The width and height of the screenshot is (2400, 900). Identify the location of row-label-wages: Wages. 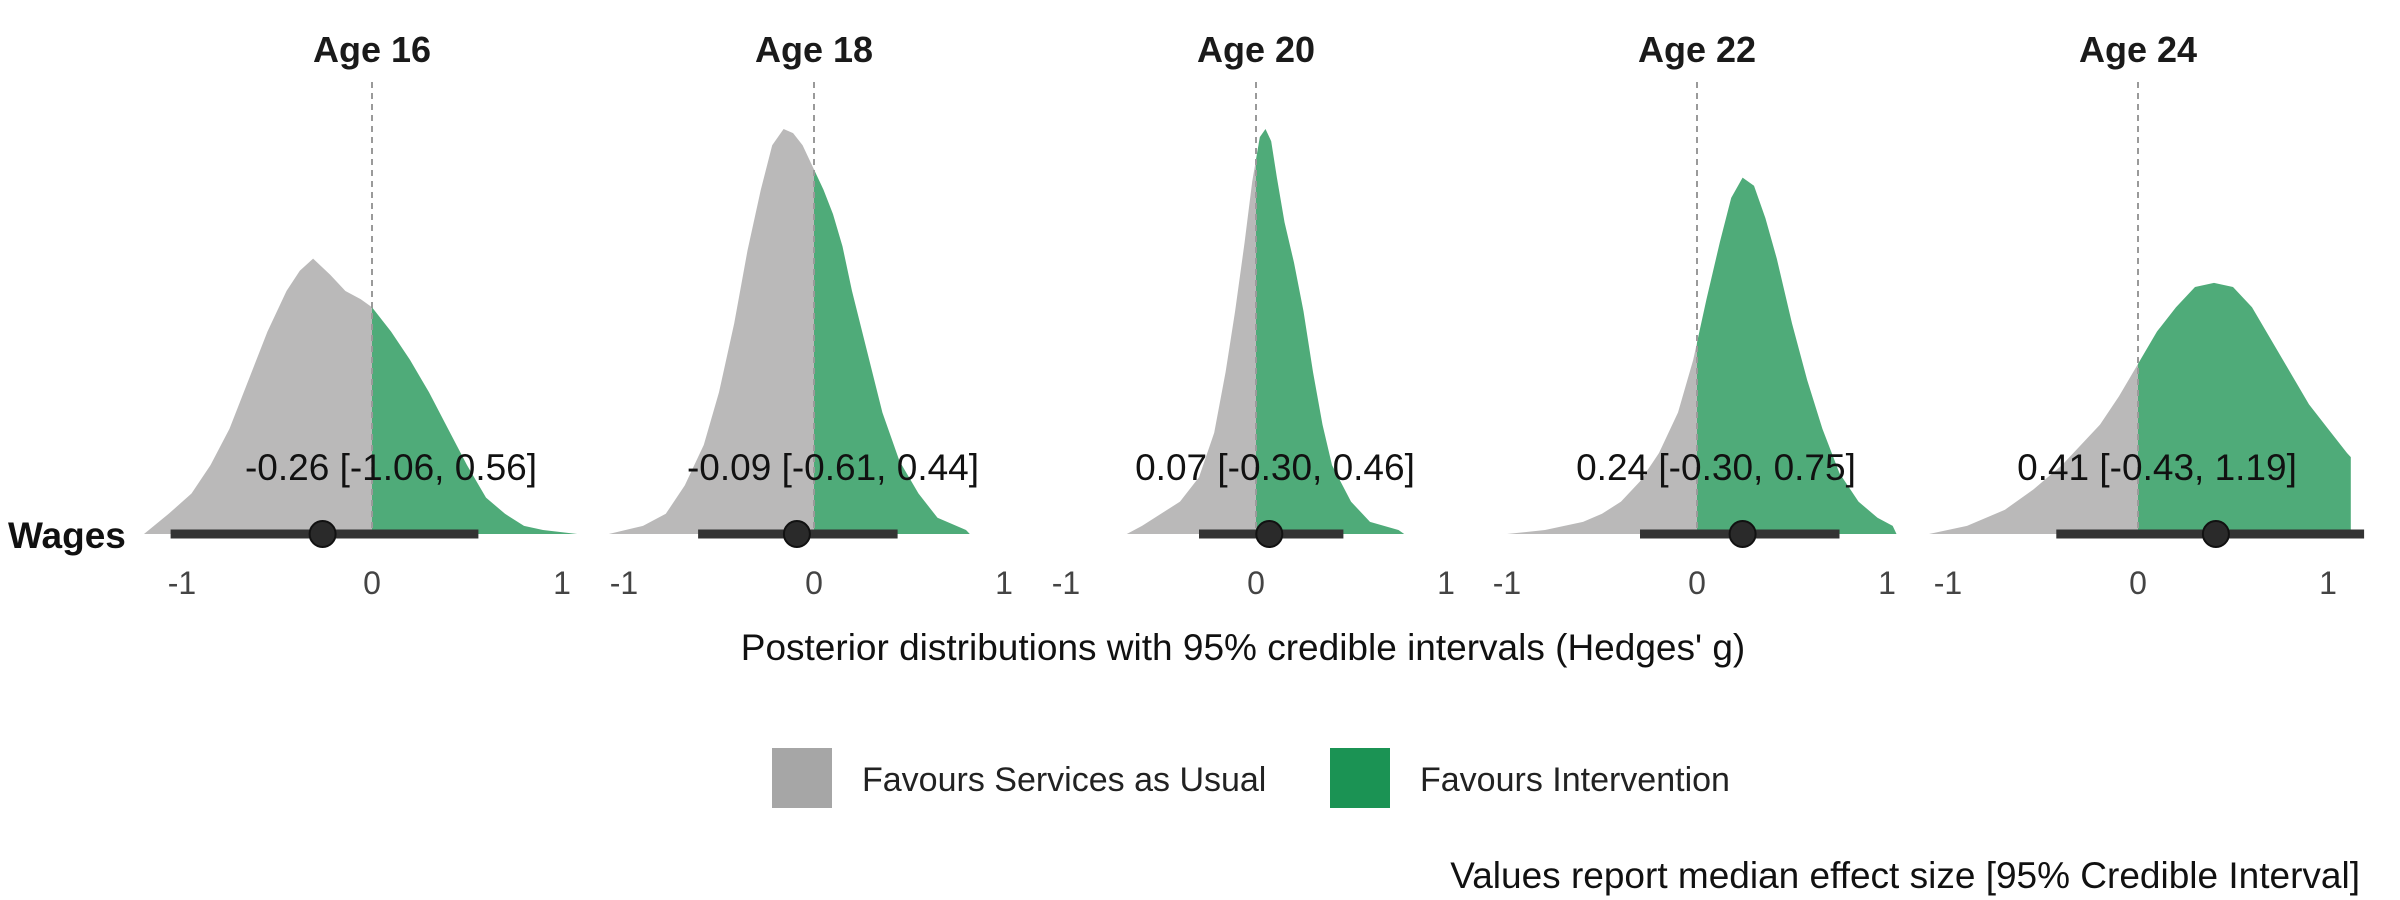
(67, 535).